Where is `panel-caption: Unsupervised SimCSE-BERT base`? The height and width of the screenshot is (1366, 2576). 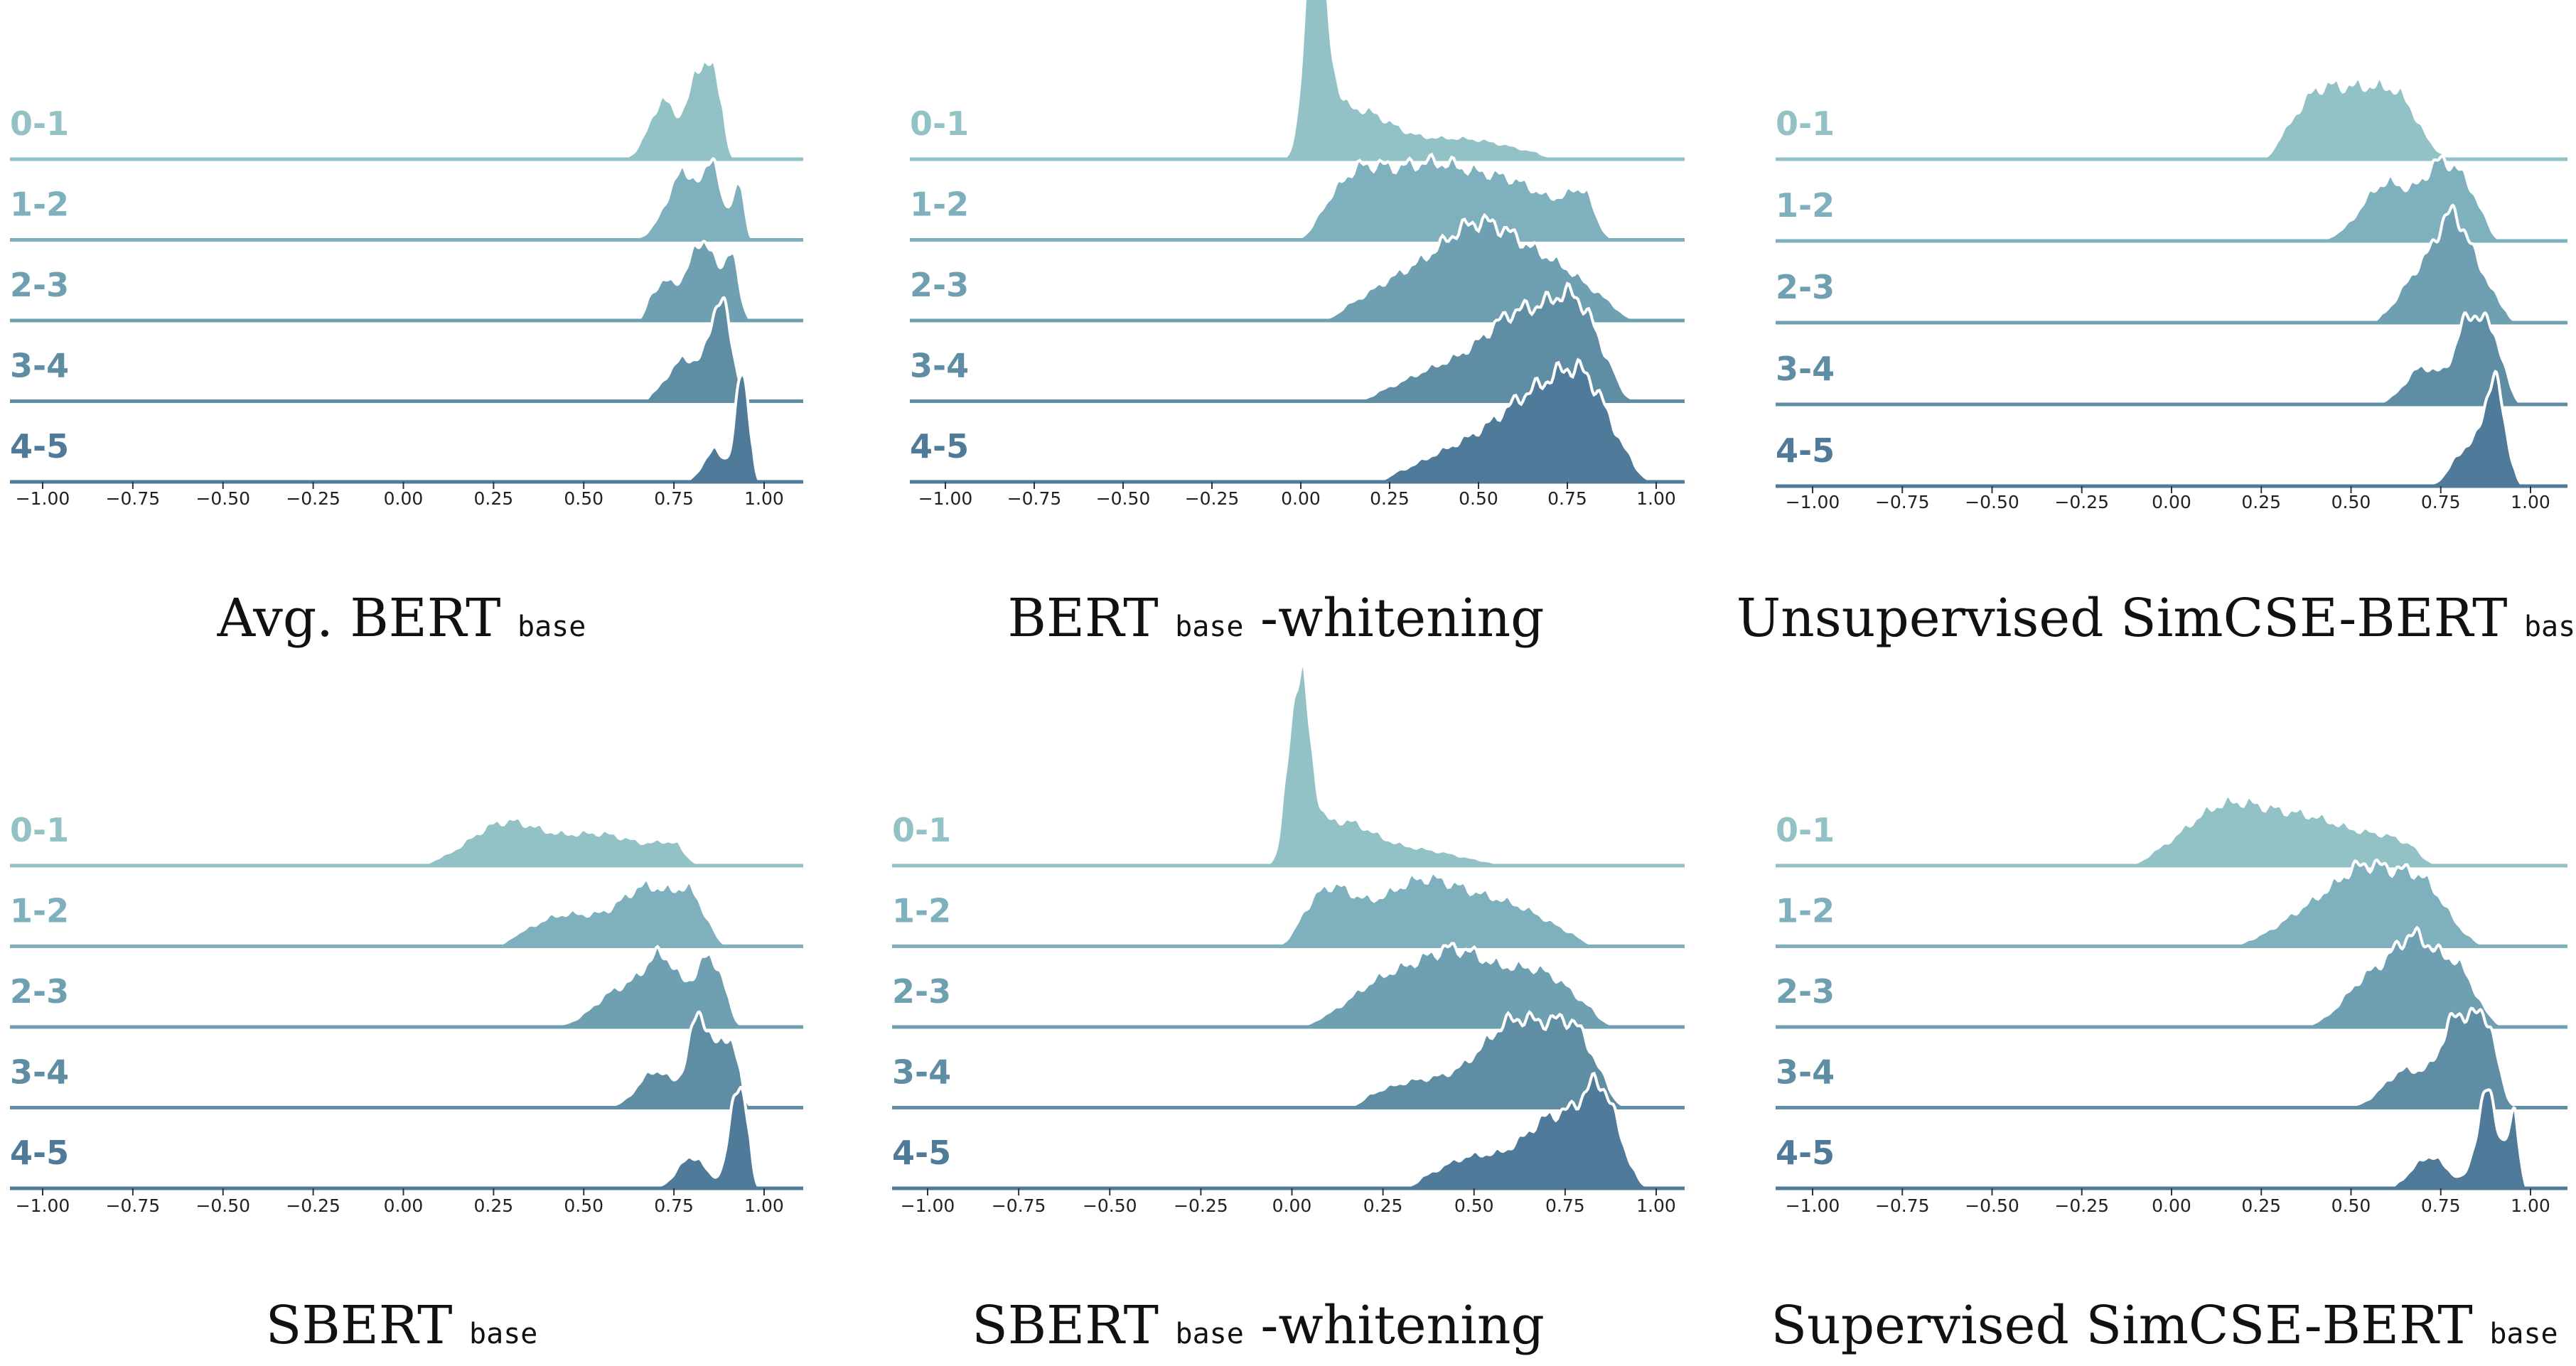 panel-caption: Unsupervised SimCSE-BERT base is located at coordinates (2156, 618).